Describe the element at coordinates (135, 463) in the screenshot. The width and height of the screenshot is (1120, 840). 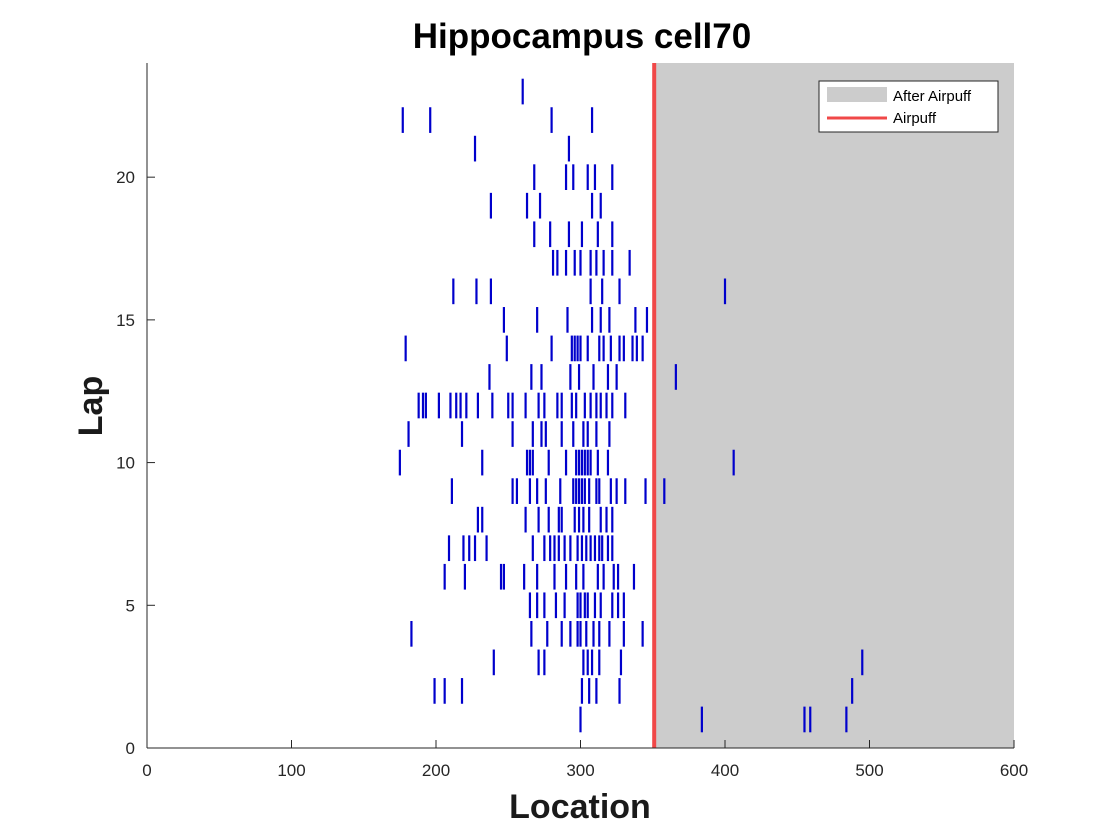
I see `y-axis-ticks: 0 5 10 15 20` at that location.